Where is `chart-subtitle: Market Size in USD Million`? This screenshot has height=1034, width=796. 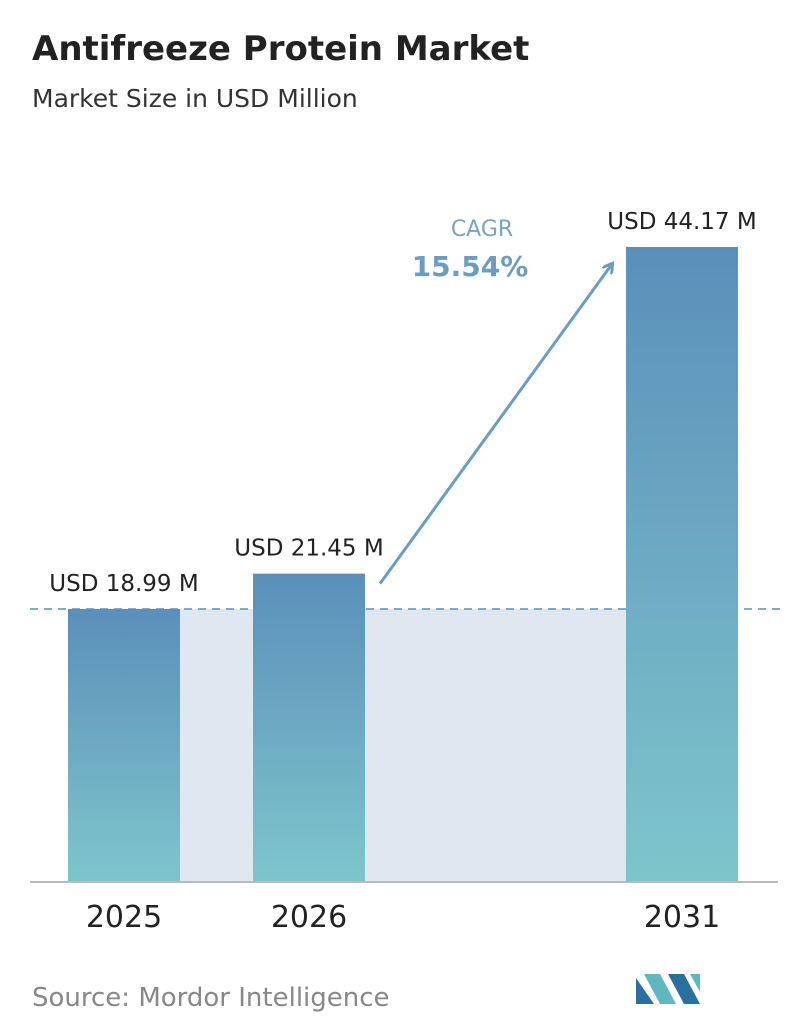 chart-subtitle: Market Size in USD Million is located at coordinates (195, 98).